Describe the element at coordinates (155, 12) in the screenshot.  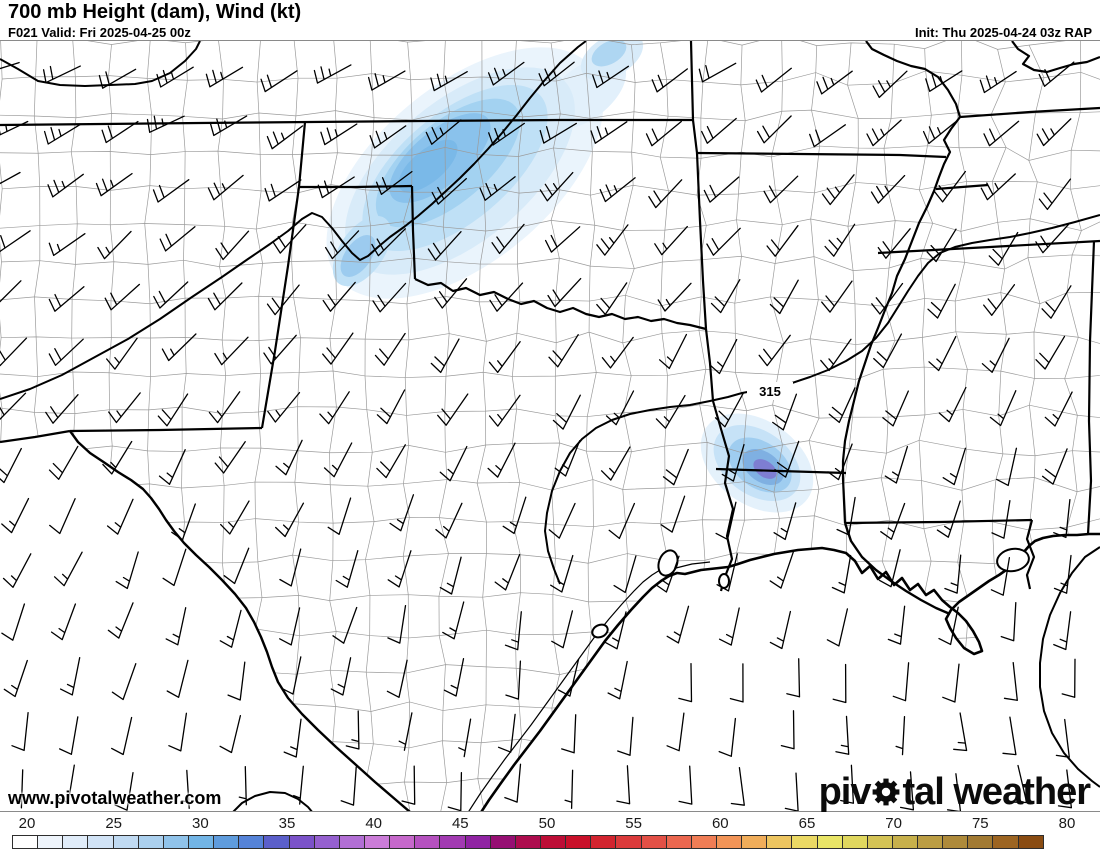
I see `page-title: 700 mb Height (dam), Wind (kt)` at that location.